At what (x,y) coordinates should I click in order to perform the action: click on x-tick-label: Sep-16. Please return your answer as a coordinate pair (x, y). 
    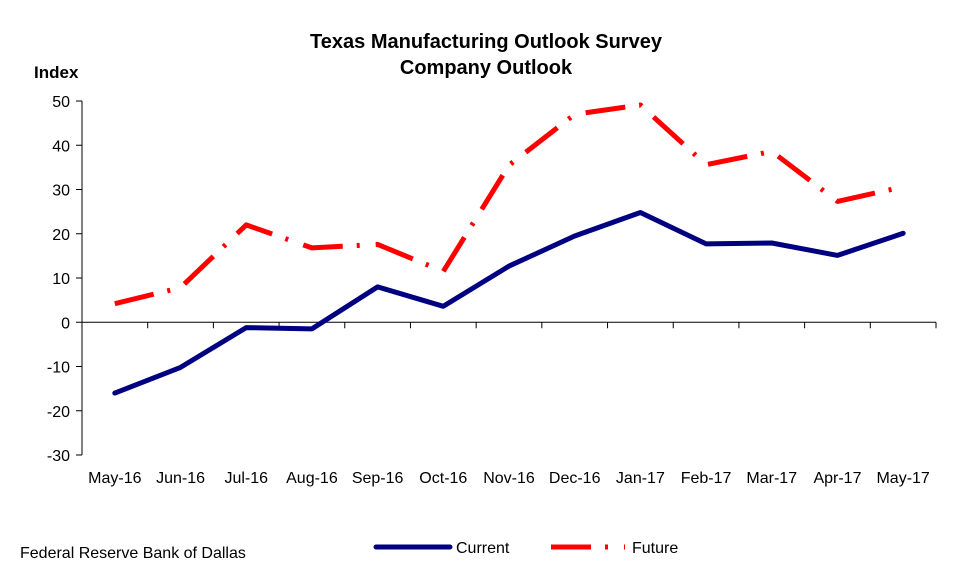
    Looking at the image, I should click on (378, 478).